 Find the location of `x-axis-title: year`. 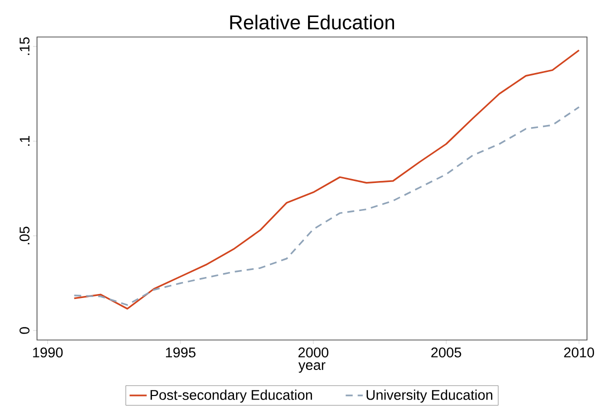

x-axis-title: year is located at coordinates (312, 367).